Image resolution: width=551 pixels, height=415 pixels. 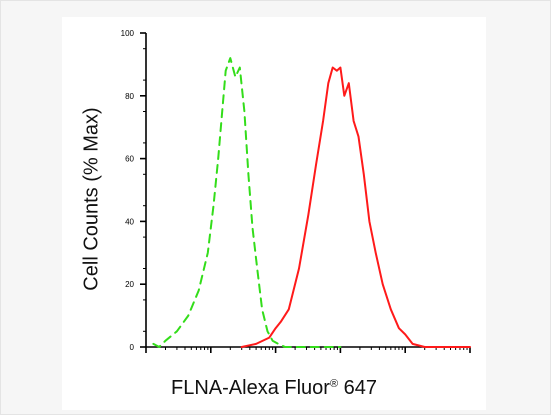 What do you see at coordinates (334, 384) in the screenshot?
I see `x-axis-title-sup: ®` at bounding box center [334, 384].